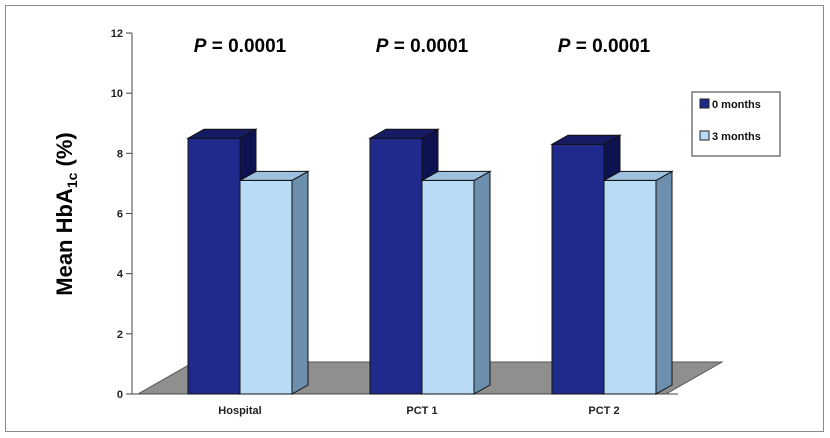 This screenshot has height=438, width=830. Describe the element at coordinates (421, 411) in the screenshot. I see `x-tick-label: PCT 1` at that location.